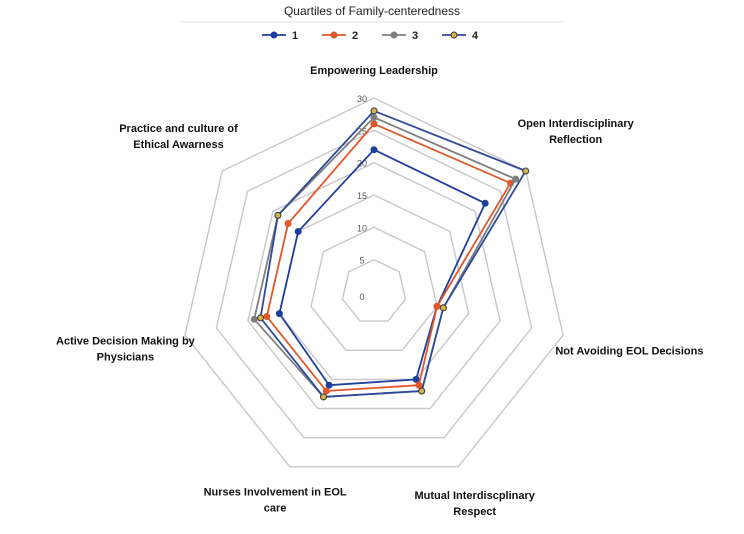  Describe the element at coordinates (400, 36) in the screenshot. I see `legend-item: 3` at that location.